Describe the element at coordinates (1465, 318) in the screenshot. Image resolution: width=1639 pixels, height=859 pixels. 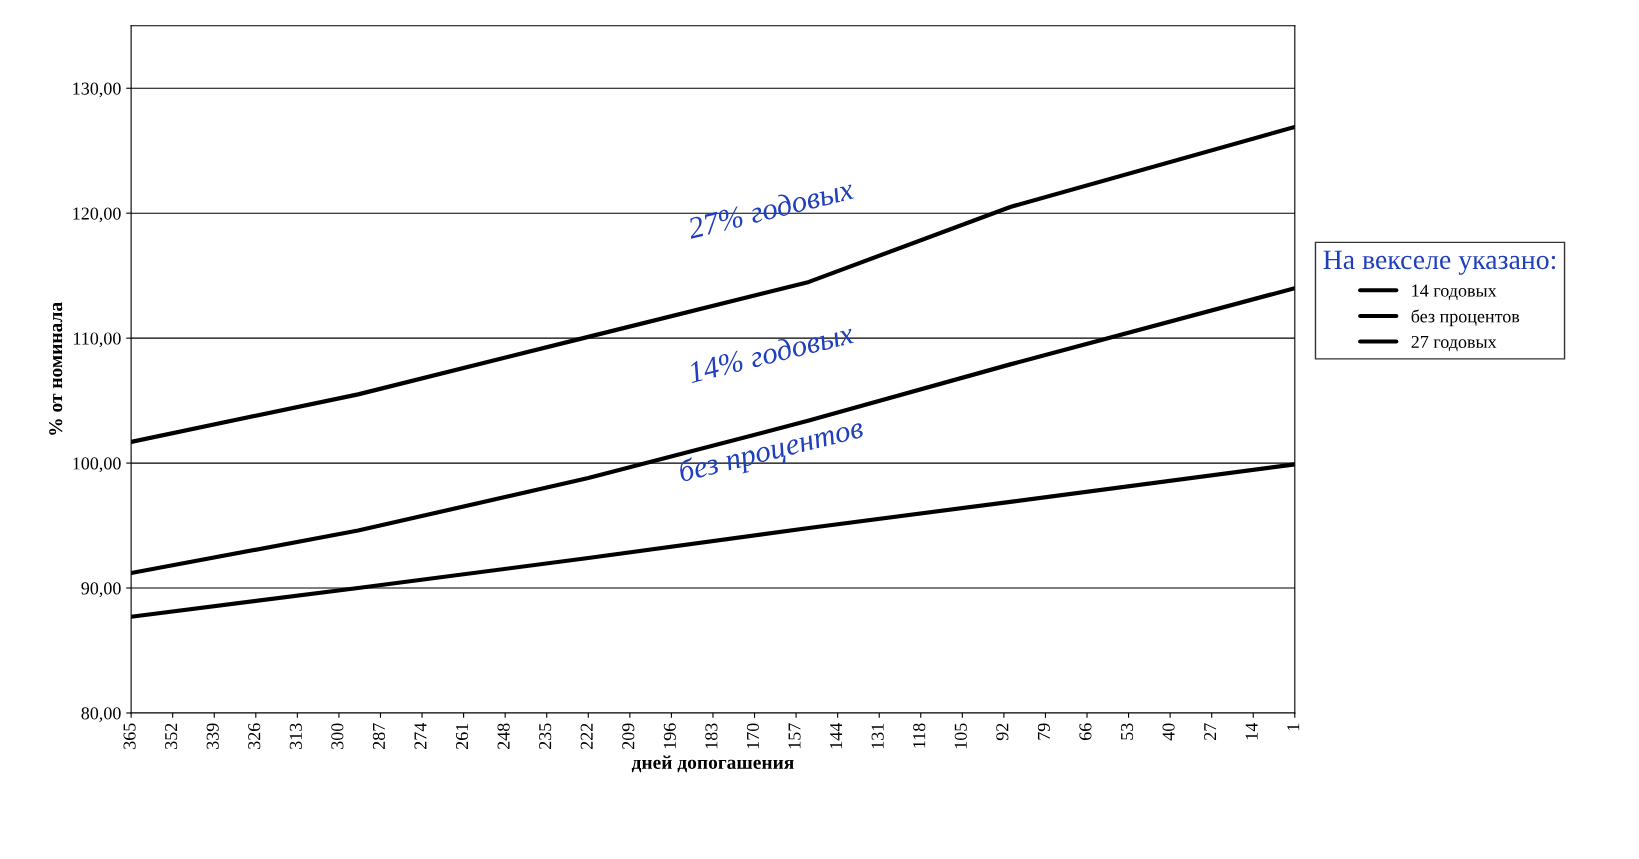
I see `legend-label: без процентов` at that location.